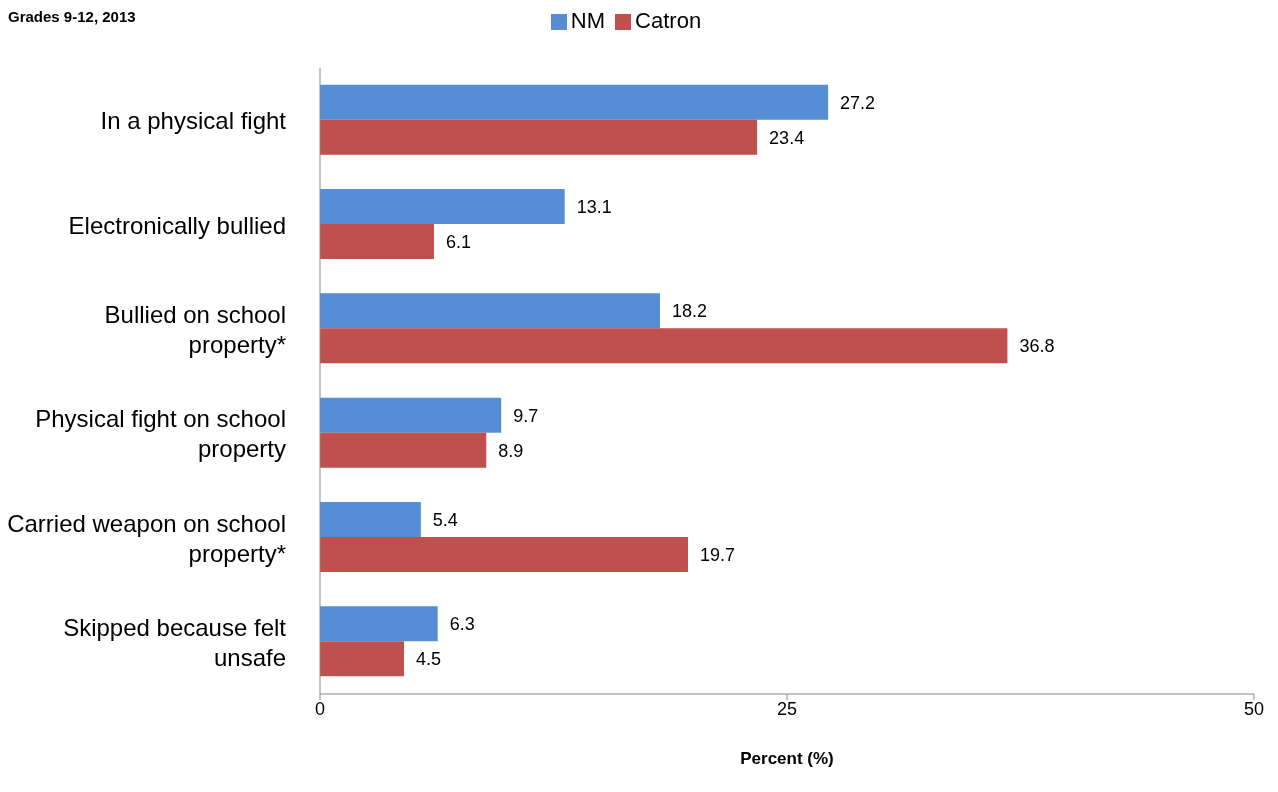 This screenshot has height=792, width=1278. I want to click on y-tick-label: Electronically bullied, so click(177, 224).